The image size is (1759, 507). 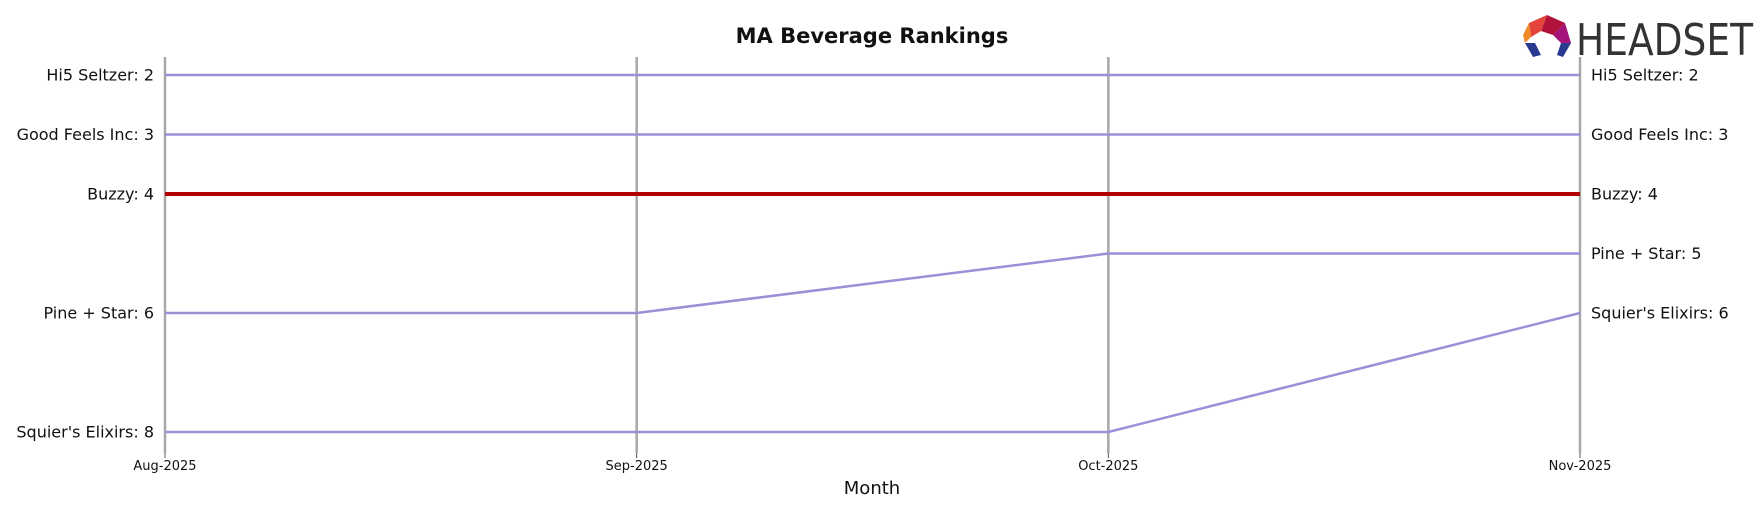 I want to click on left-label-2: Good Feels Inc: 3, so click(x=85, y=134).